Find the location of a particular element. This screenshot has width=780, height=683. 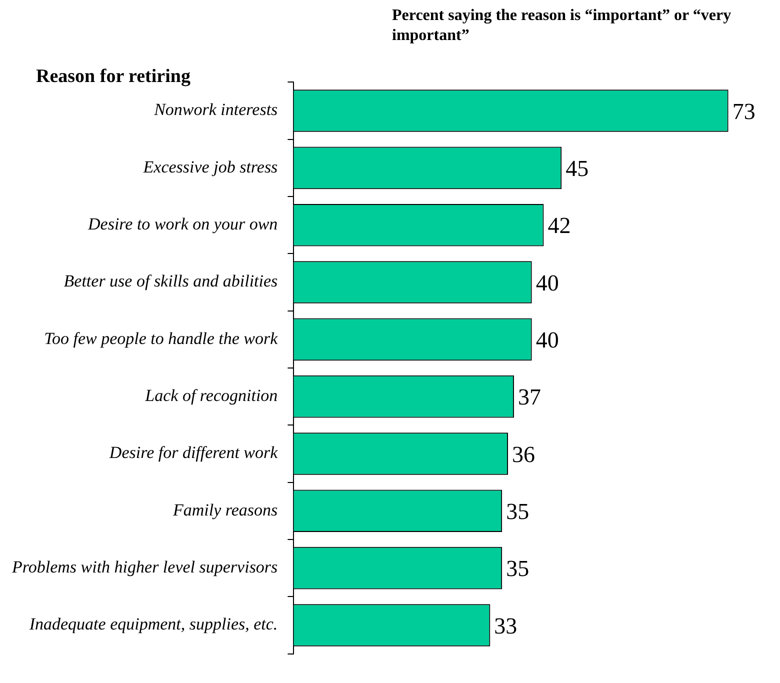

y-tick-label: Nonwork interests is located at coordinates (215, 110).